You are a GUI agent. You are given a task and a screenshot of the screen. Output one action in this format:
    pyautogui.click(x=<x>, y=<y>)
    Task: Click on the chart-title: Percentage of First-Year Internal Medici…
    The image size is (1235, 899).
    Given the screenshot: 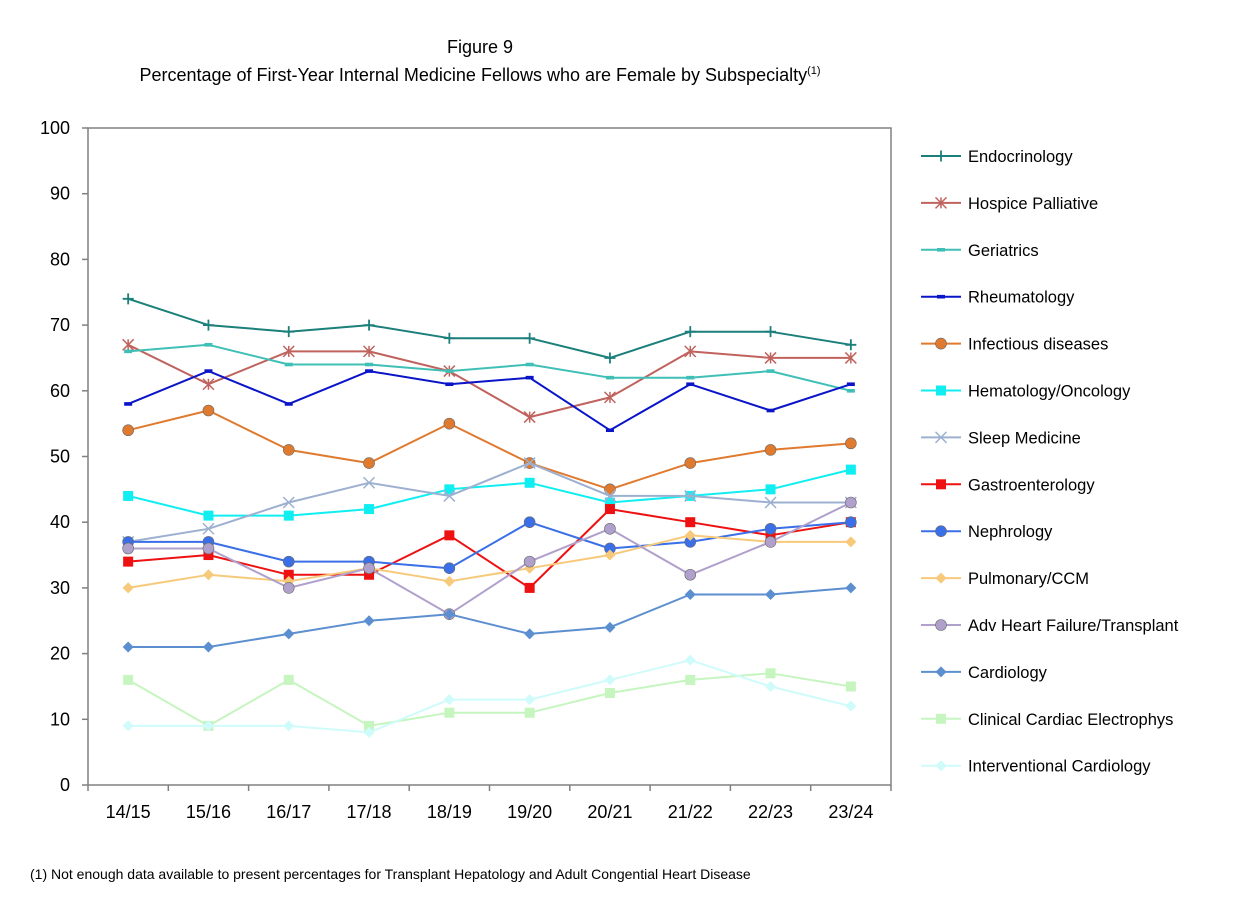 What is the action you would take?
    pyautogui.click(x=480, y=73)
    